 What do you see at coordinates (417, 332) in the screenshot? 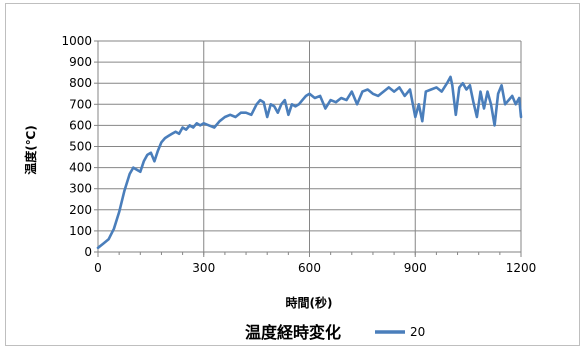
I see `legend-label-20: 20` at bounding box center [417, 332].